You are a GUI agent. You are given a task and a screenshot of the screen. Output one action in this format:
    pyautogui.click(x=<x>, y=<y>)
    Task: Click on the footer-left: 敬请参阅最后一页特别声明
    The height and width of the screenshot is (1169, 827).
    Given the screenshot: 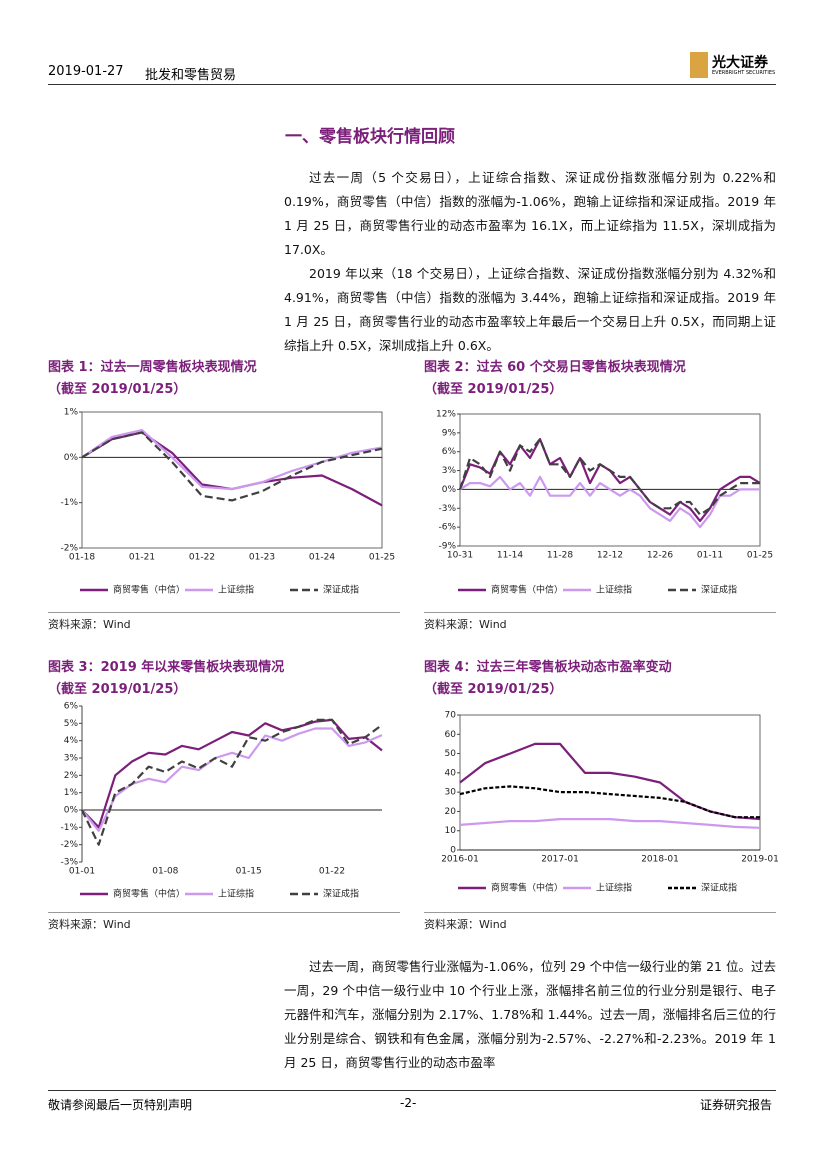 What is the action you would take?
    pyautogui.click(x=120, y=1105)
    